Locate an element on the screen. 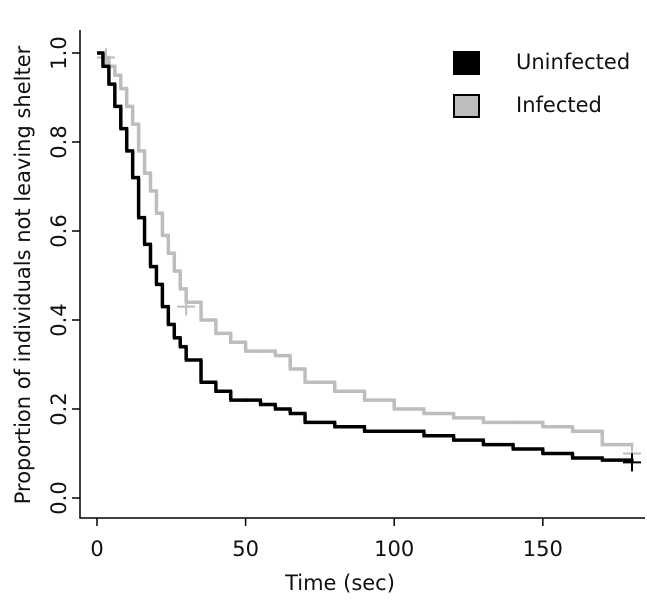 Image resolution: width=647 pixels, height=605 pixels. y-tick-label: 1.0 is located at coordinates (59, 52).